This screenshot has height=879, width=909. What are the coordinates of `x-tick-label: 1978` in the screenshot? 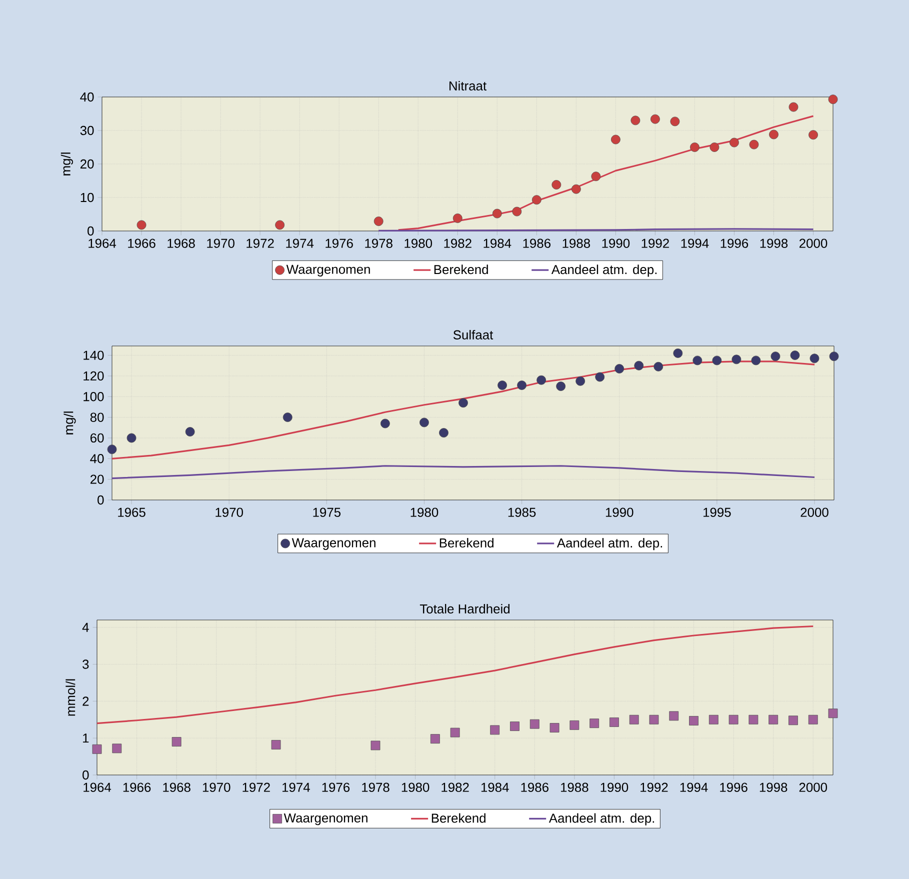 It's located at (378, 243).